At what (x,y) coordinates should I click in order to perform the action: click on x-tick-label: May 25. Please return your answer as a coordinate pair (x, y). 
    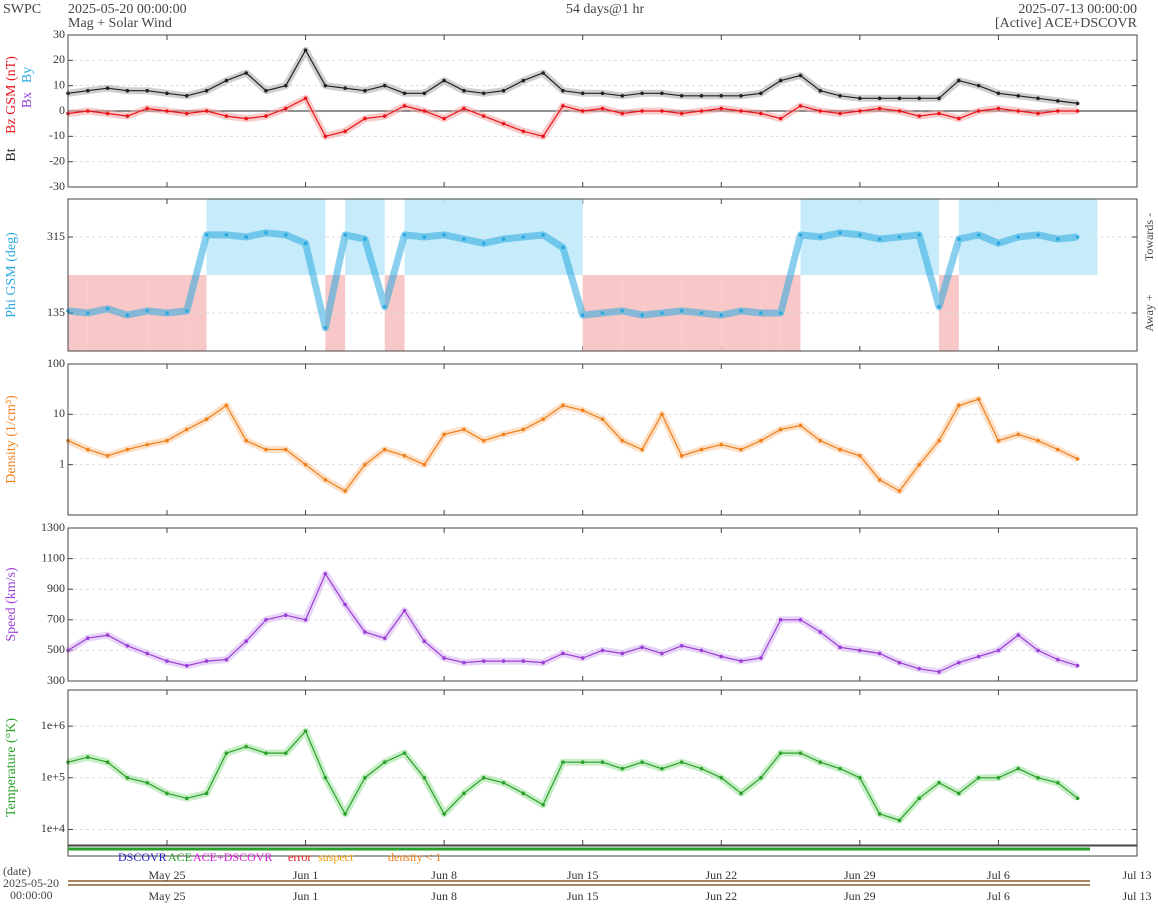
    Looking at the image, I should click on (166, 875).